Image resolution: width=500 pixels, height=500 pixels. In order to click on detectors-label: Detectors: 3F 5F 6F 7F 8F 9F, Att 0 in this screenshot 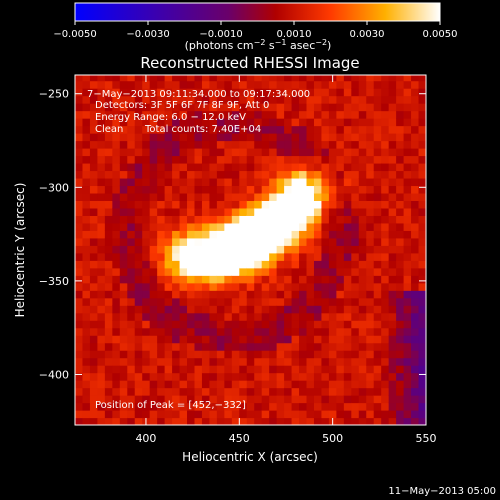, I will do `click(182, 105)`.